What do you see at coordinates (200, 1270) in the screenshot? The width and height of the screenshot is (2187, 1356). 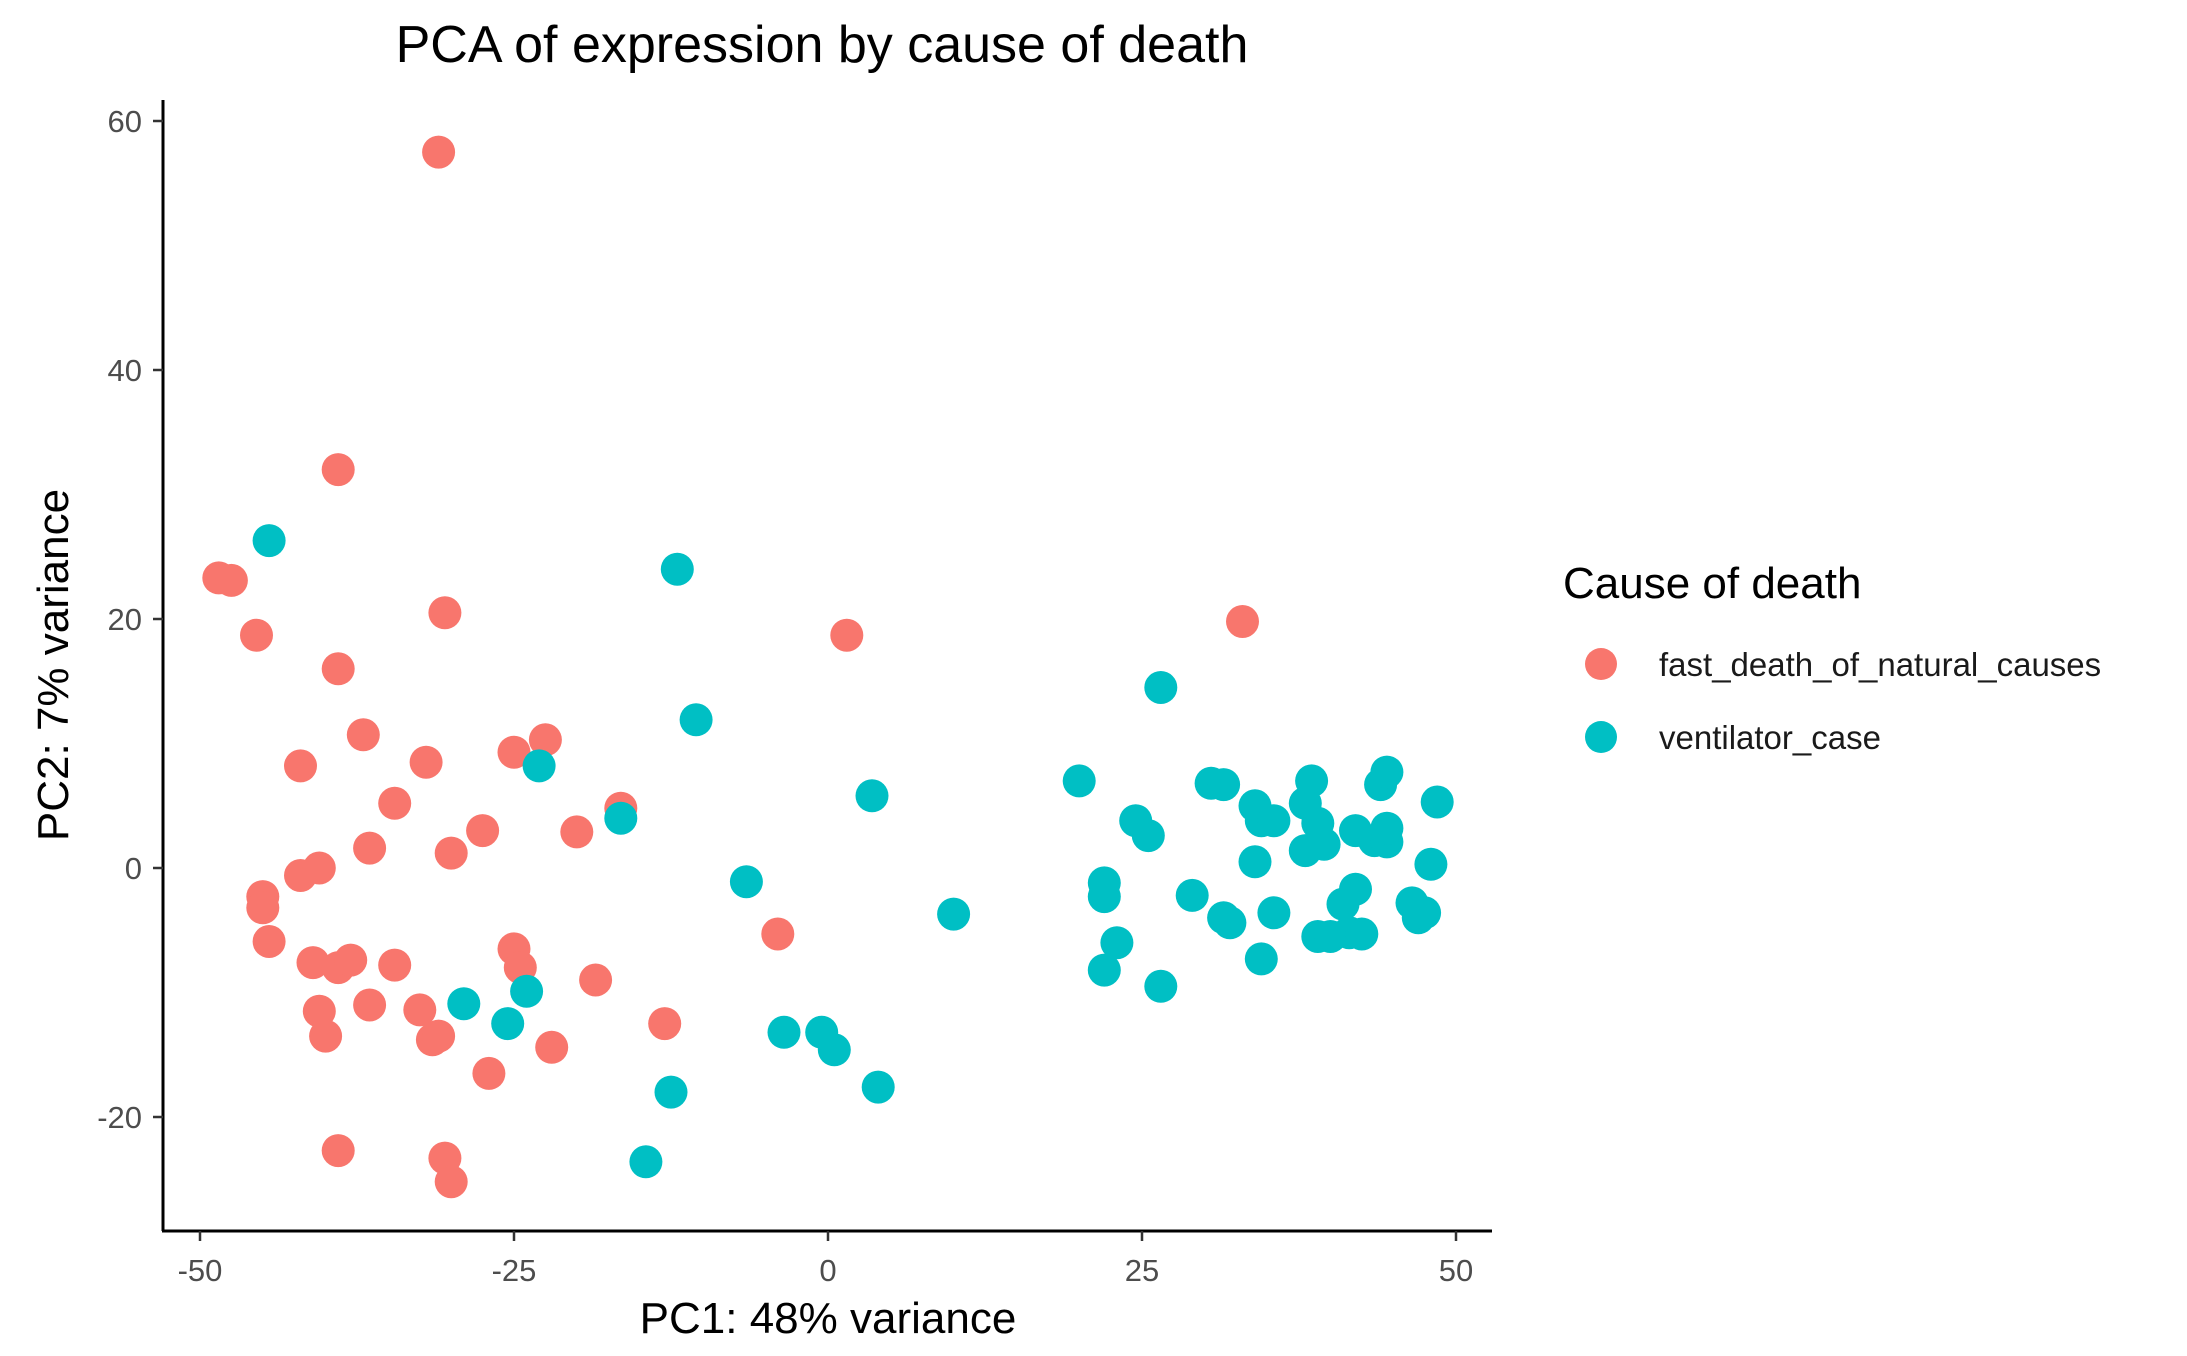 I see `x-tick-label: -50` at bounding box center [200, 1270].